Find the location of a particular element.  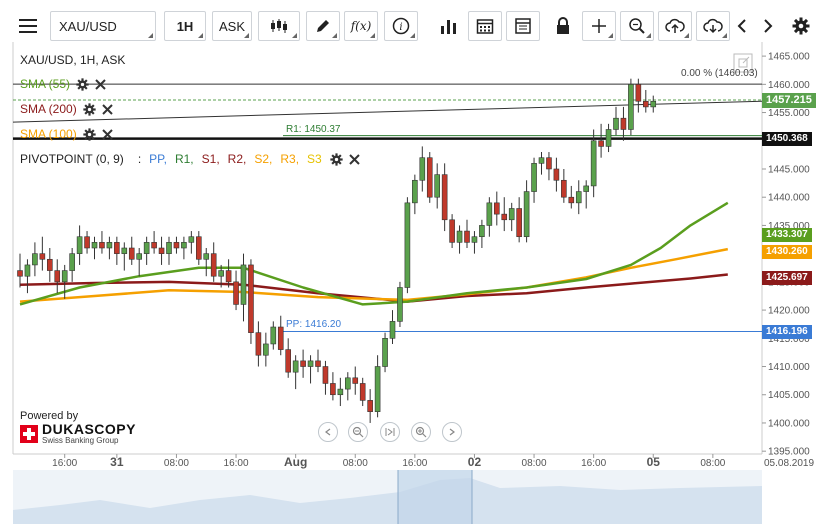

zoom-in-button is located at coordinates (421, 432).